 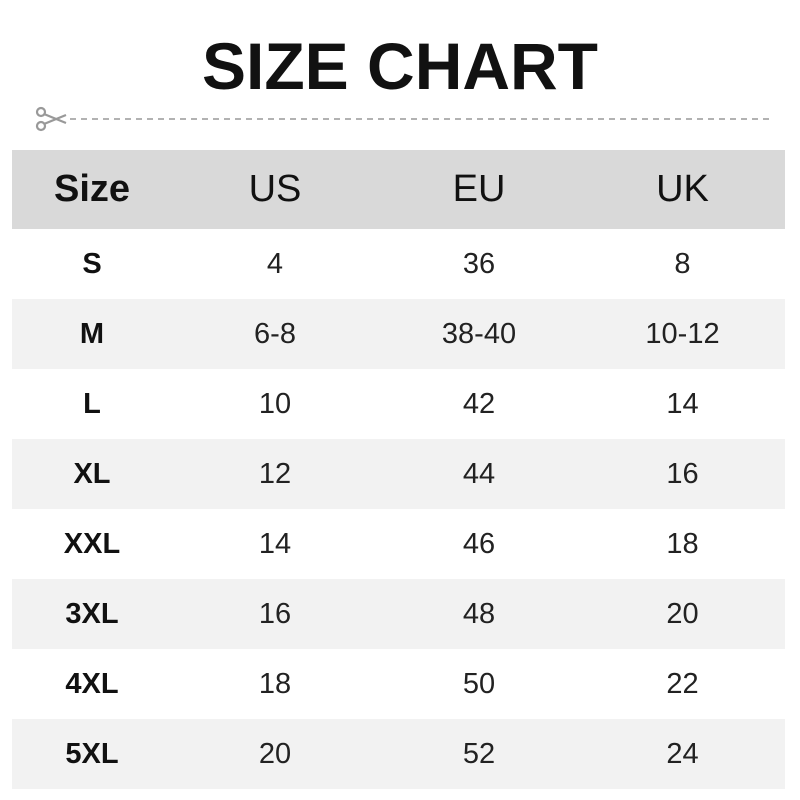 What do you see at coordinates (682, 189) in the screenshot?
I see `header-cell: UK` at bounding box center [682, 189].